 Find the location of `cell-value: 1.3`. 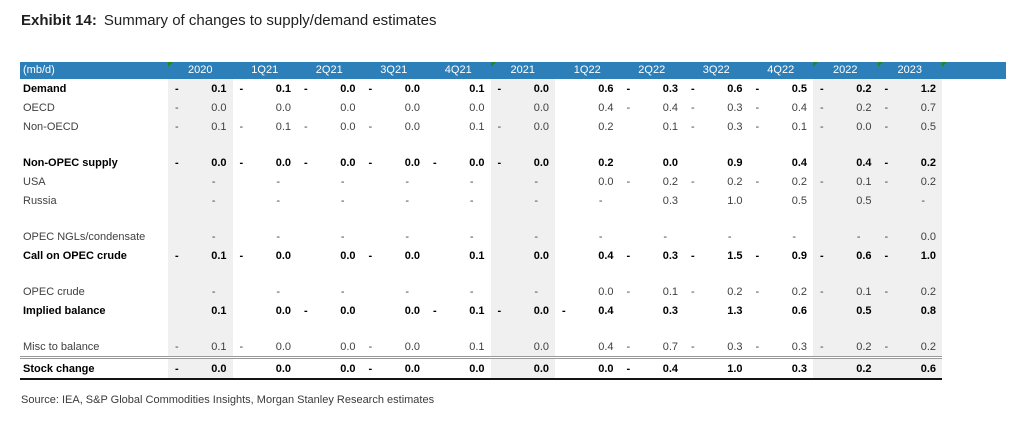

cell-value: 1.3 is located at coordinates (735, 310).